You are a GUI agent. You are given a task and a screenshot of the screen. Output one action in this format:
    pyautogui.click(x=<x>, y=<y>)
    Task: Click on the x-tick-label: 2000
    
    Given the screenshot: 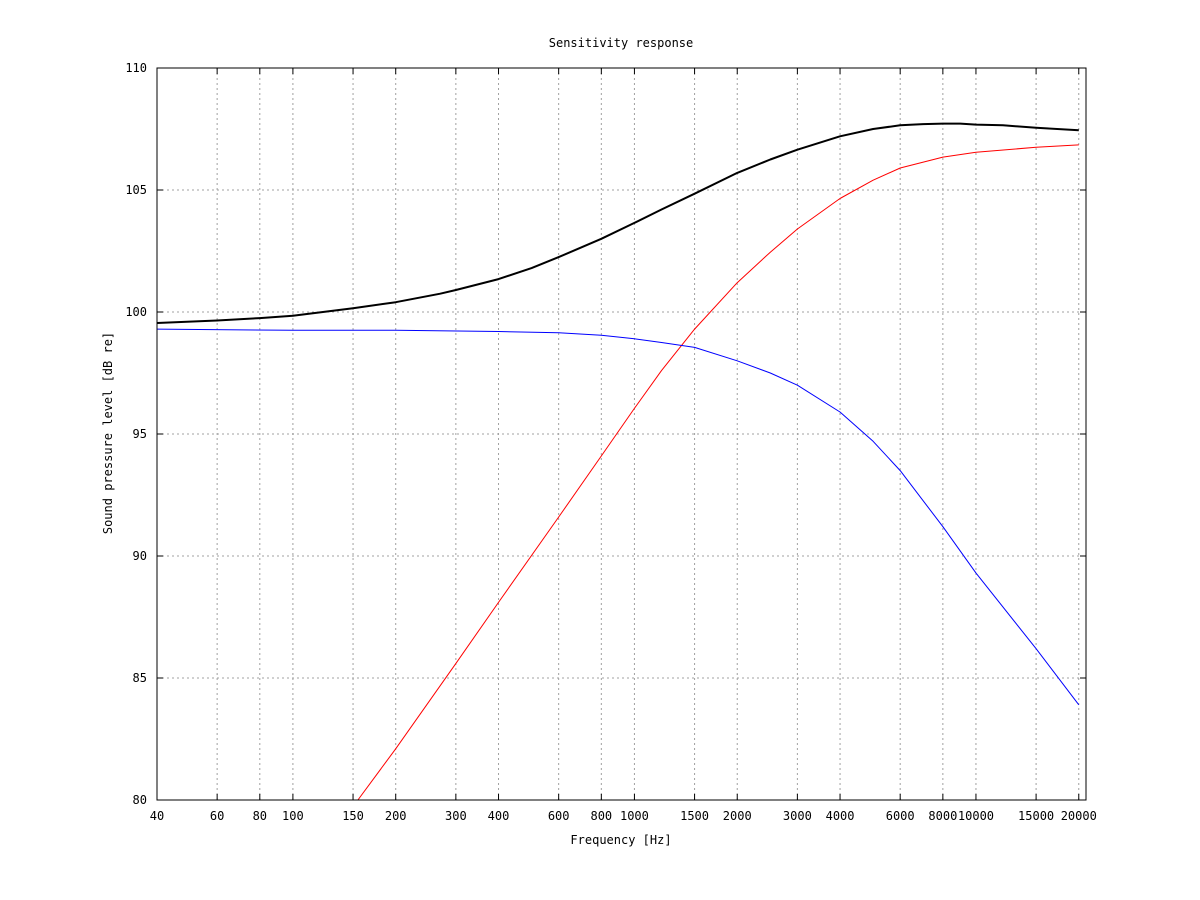 What is the action you would take?
    pyautogui.click(x=737, y=816)
    